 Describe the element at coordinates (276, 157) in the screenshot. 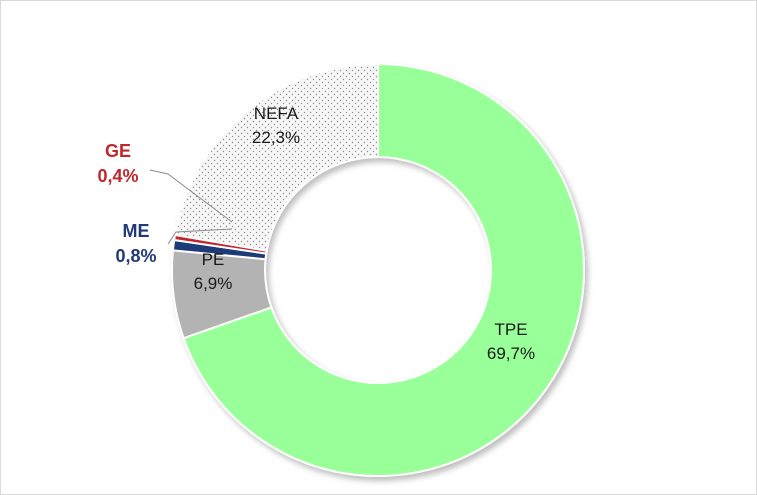

I see `slice-nefa` at that location.